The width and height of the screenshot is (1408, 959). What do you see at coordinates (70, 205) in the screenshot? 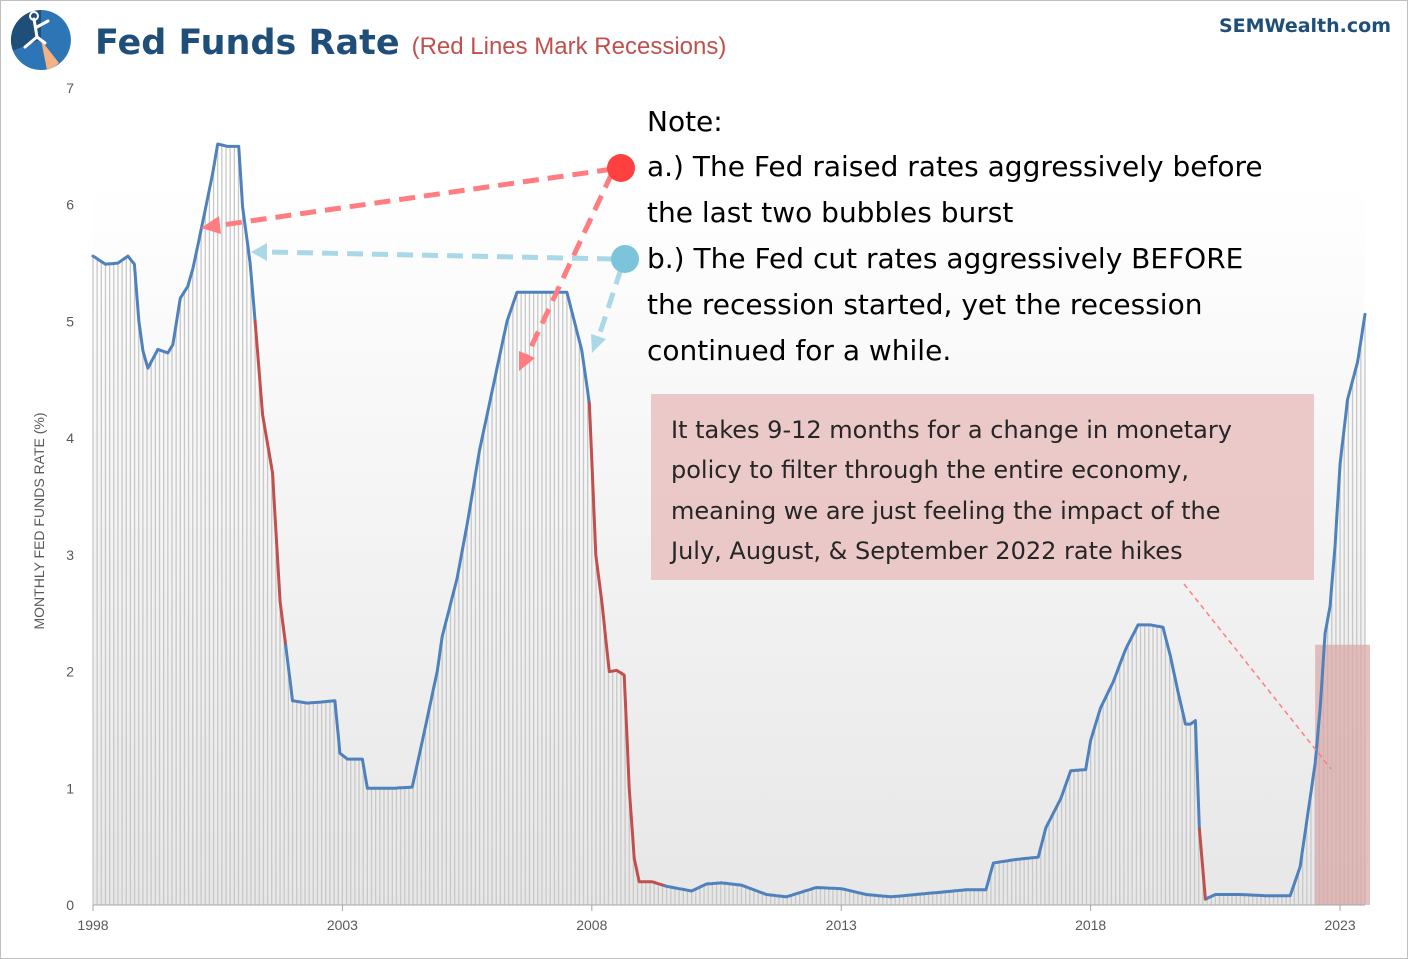
I see `y-tick-label: 6` at bounding box center [70, 205].